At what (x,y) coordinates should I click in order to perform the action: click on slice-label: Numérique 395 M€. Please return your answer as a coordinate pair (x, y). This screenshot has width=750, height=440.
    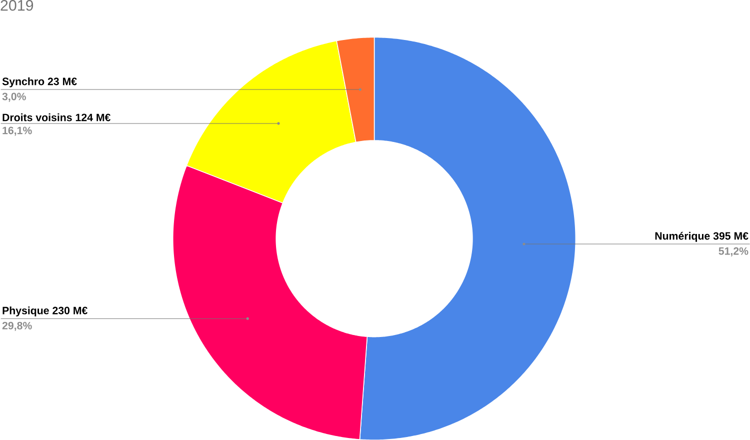
    Looking at the image, I should click on (701, 237).